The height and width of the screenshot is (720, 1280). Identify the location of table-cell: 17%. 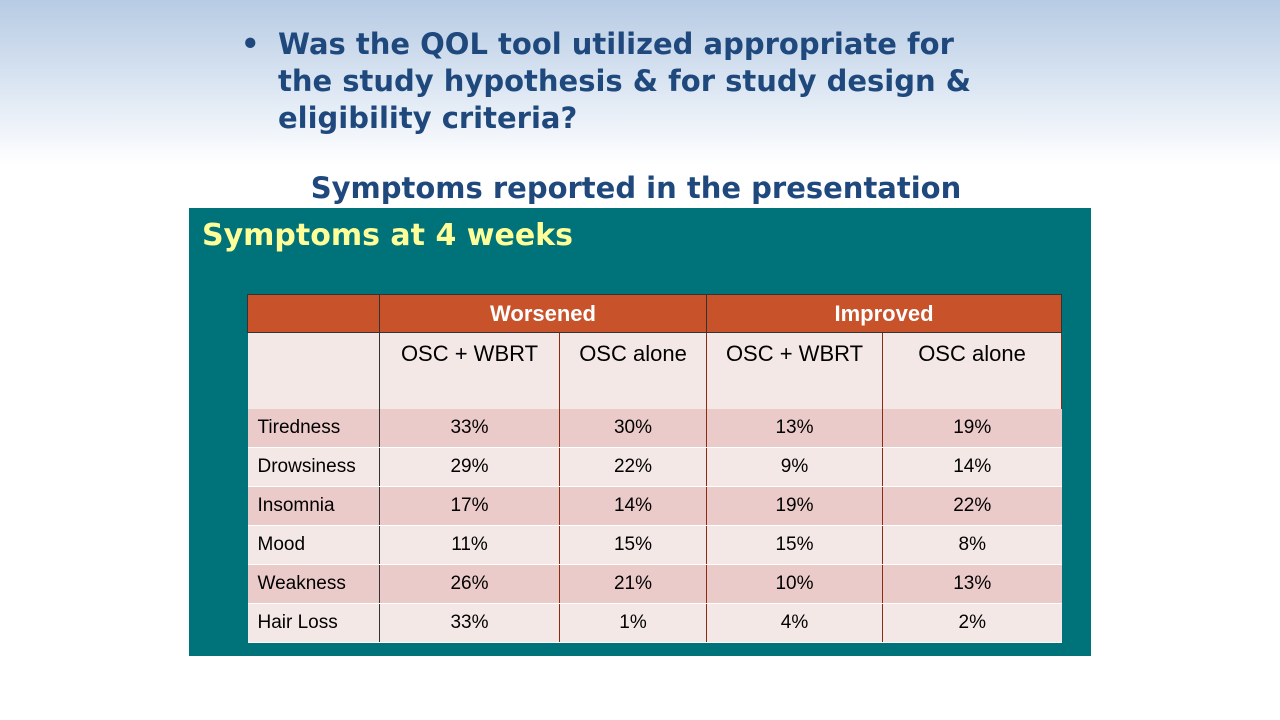
(469, 506).